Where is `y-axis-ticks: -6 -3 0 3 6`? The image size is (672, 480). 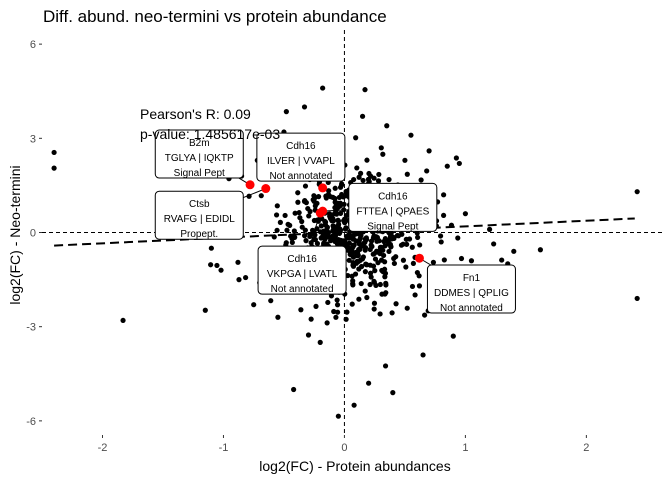 y-axis-ticks: -6 -3 0 3 6 is located at coordinates (34, 233).